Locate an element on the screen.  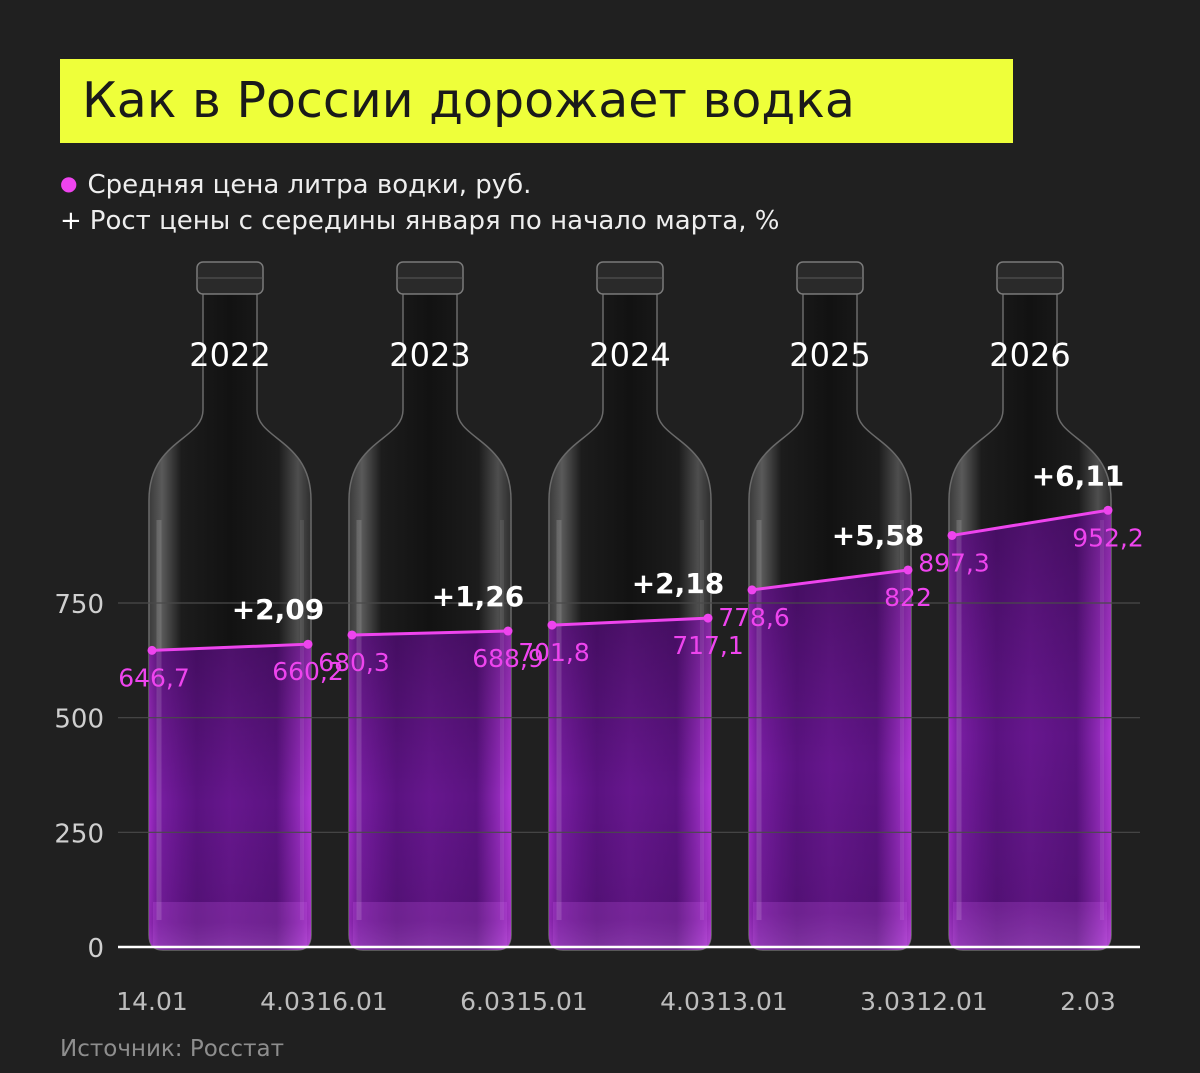
legend-price: ● Средняя цена литра водки, руб. is located at coordinates (295, 185).